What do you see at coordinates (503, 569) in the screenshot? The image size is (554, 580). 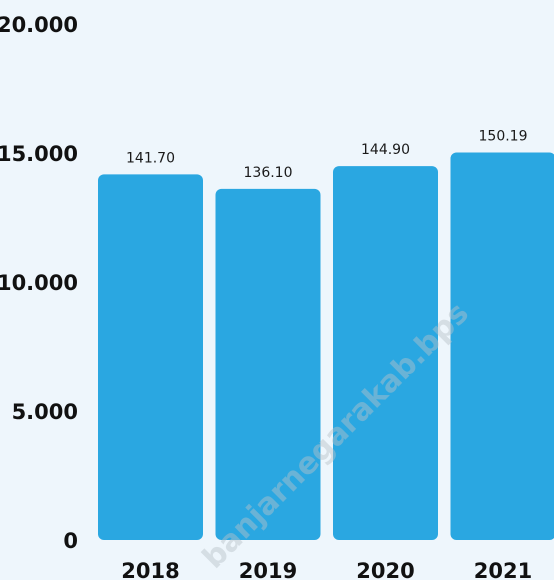 I see `x-tick-label-2021: 2021` at bounding box center [503, 569].